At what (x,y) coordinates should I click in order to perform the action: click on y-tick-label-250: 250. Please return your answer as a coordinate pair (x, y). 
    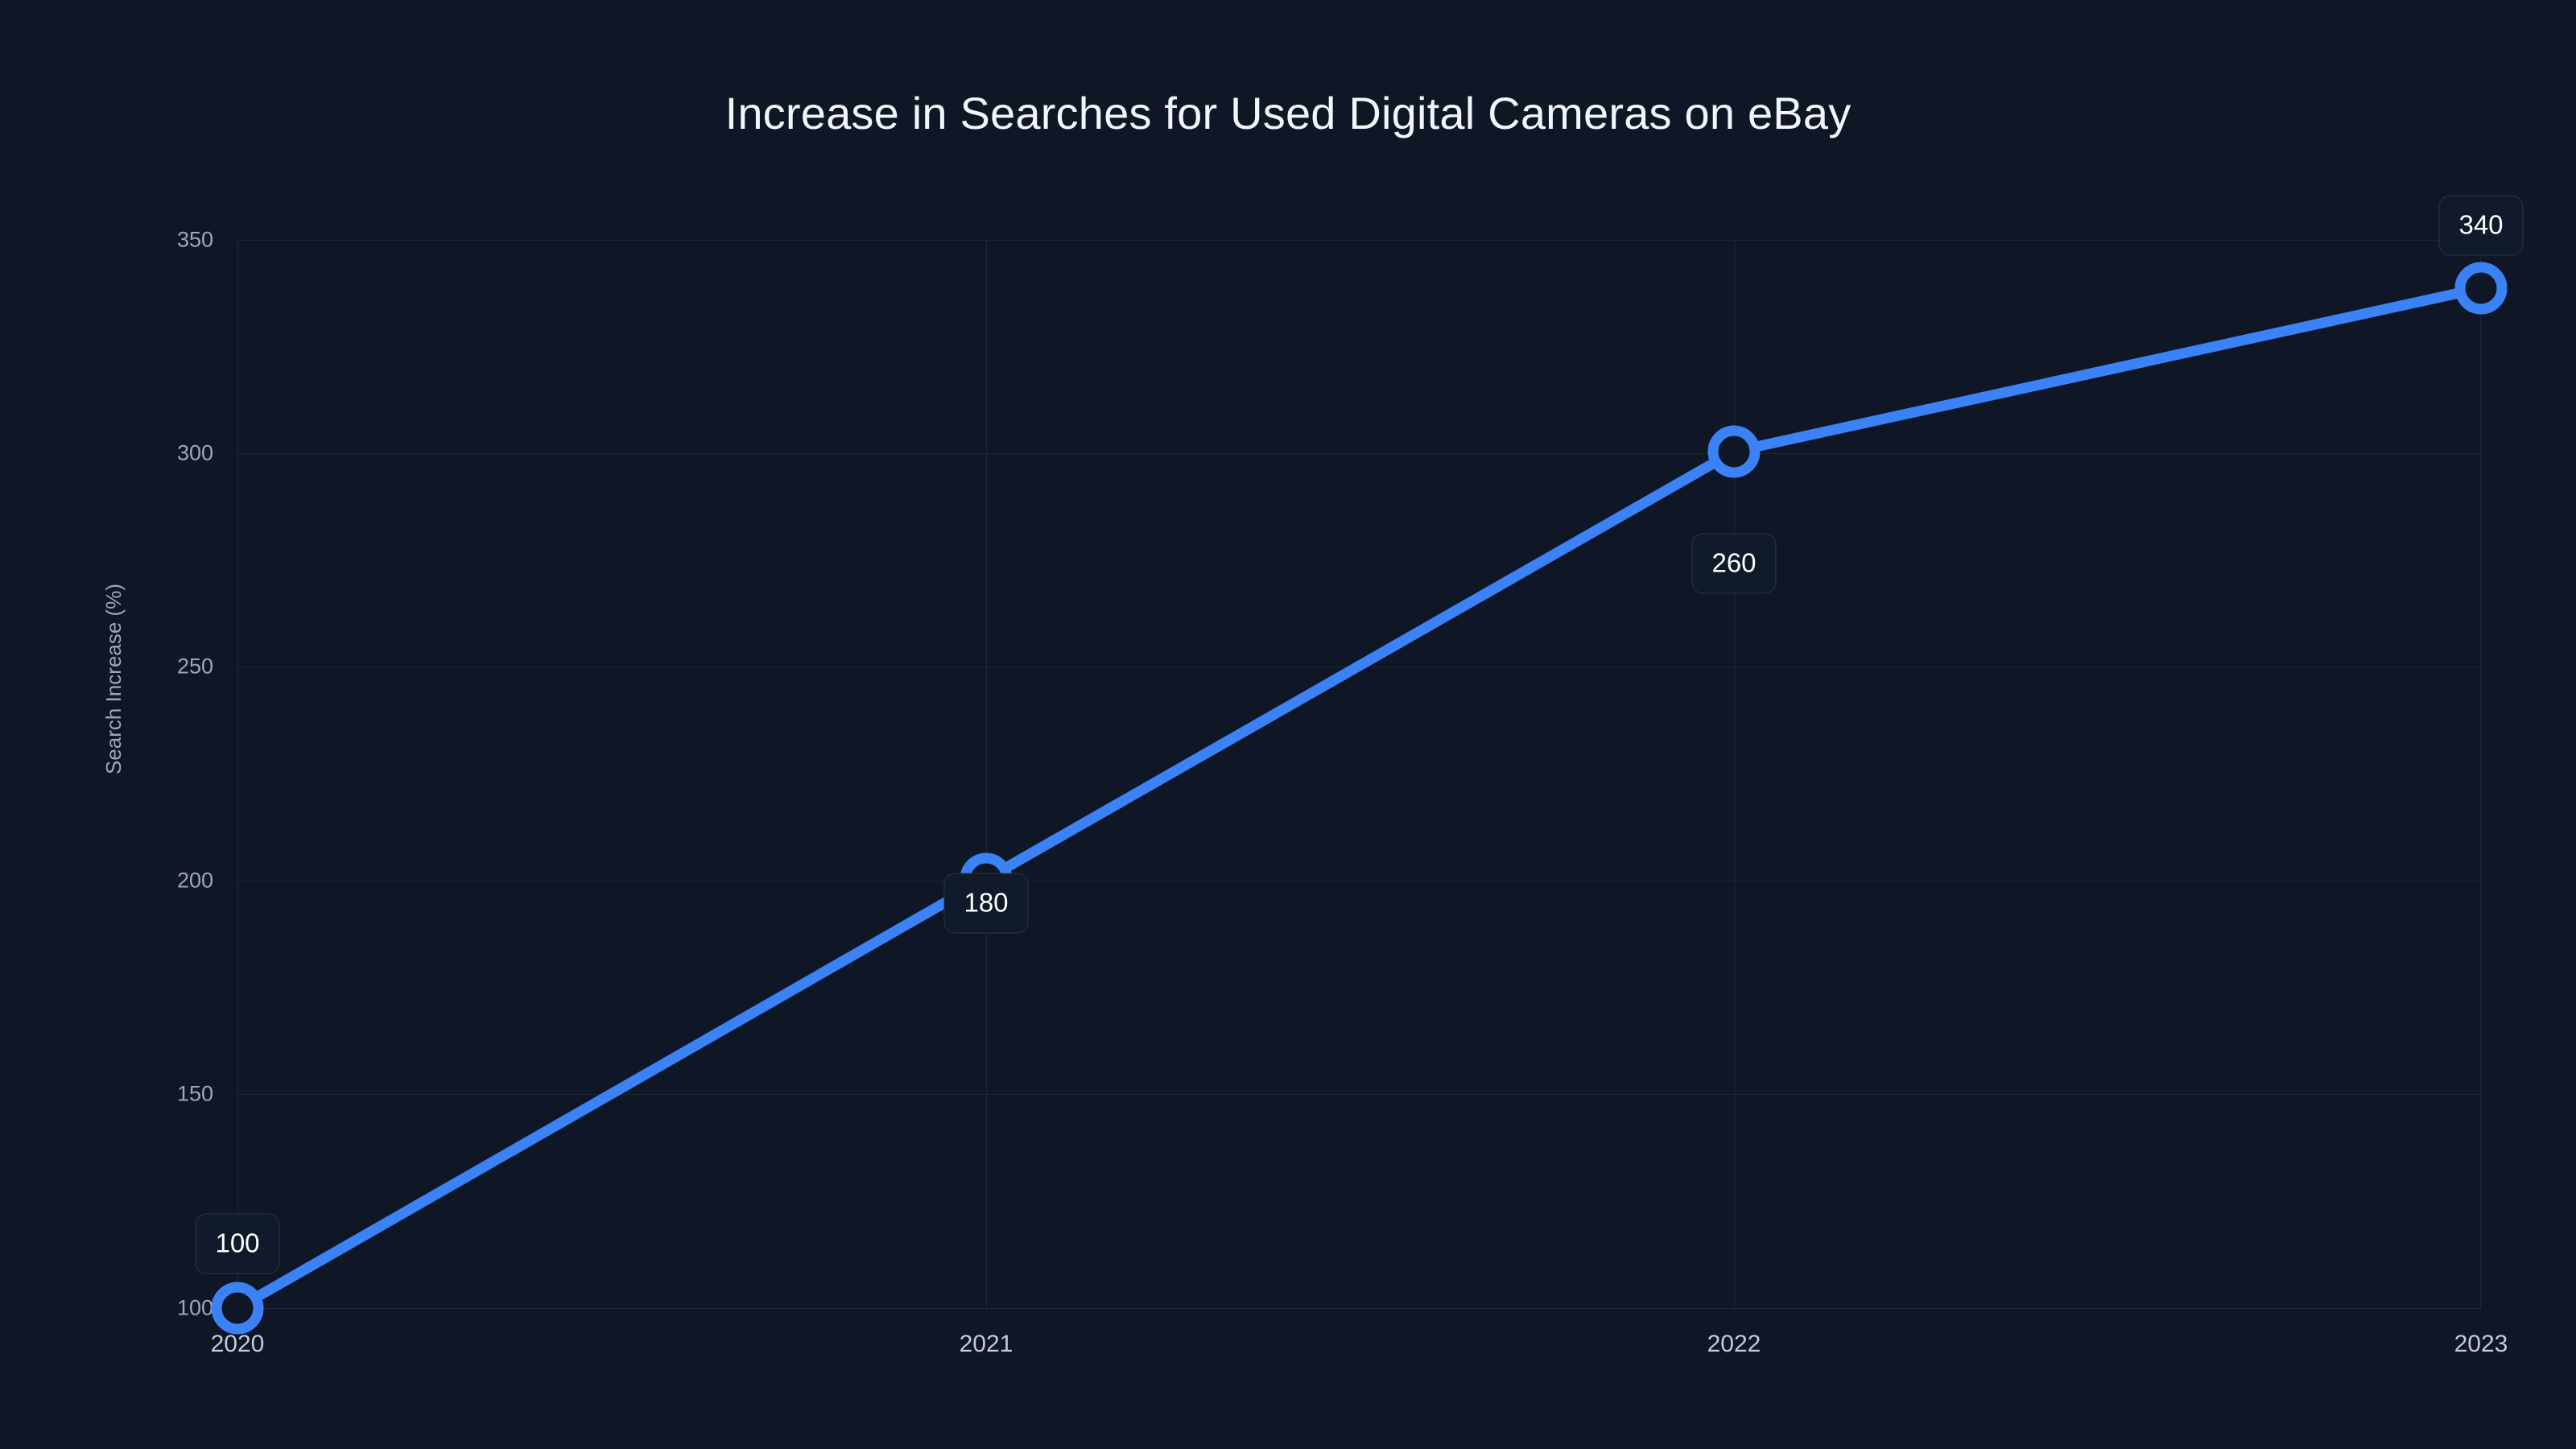
    Looking at the image, I should click on (194, 666).